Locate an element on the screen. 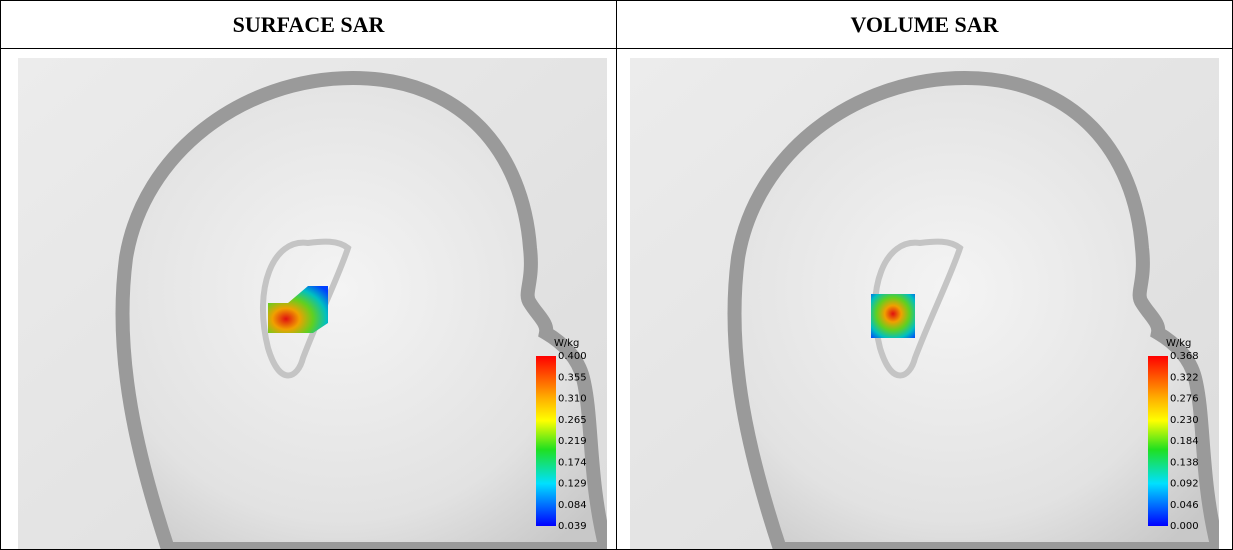  scale-label: 0.400 is located at coordinates (572, 356).